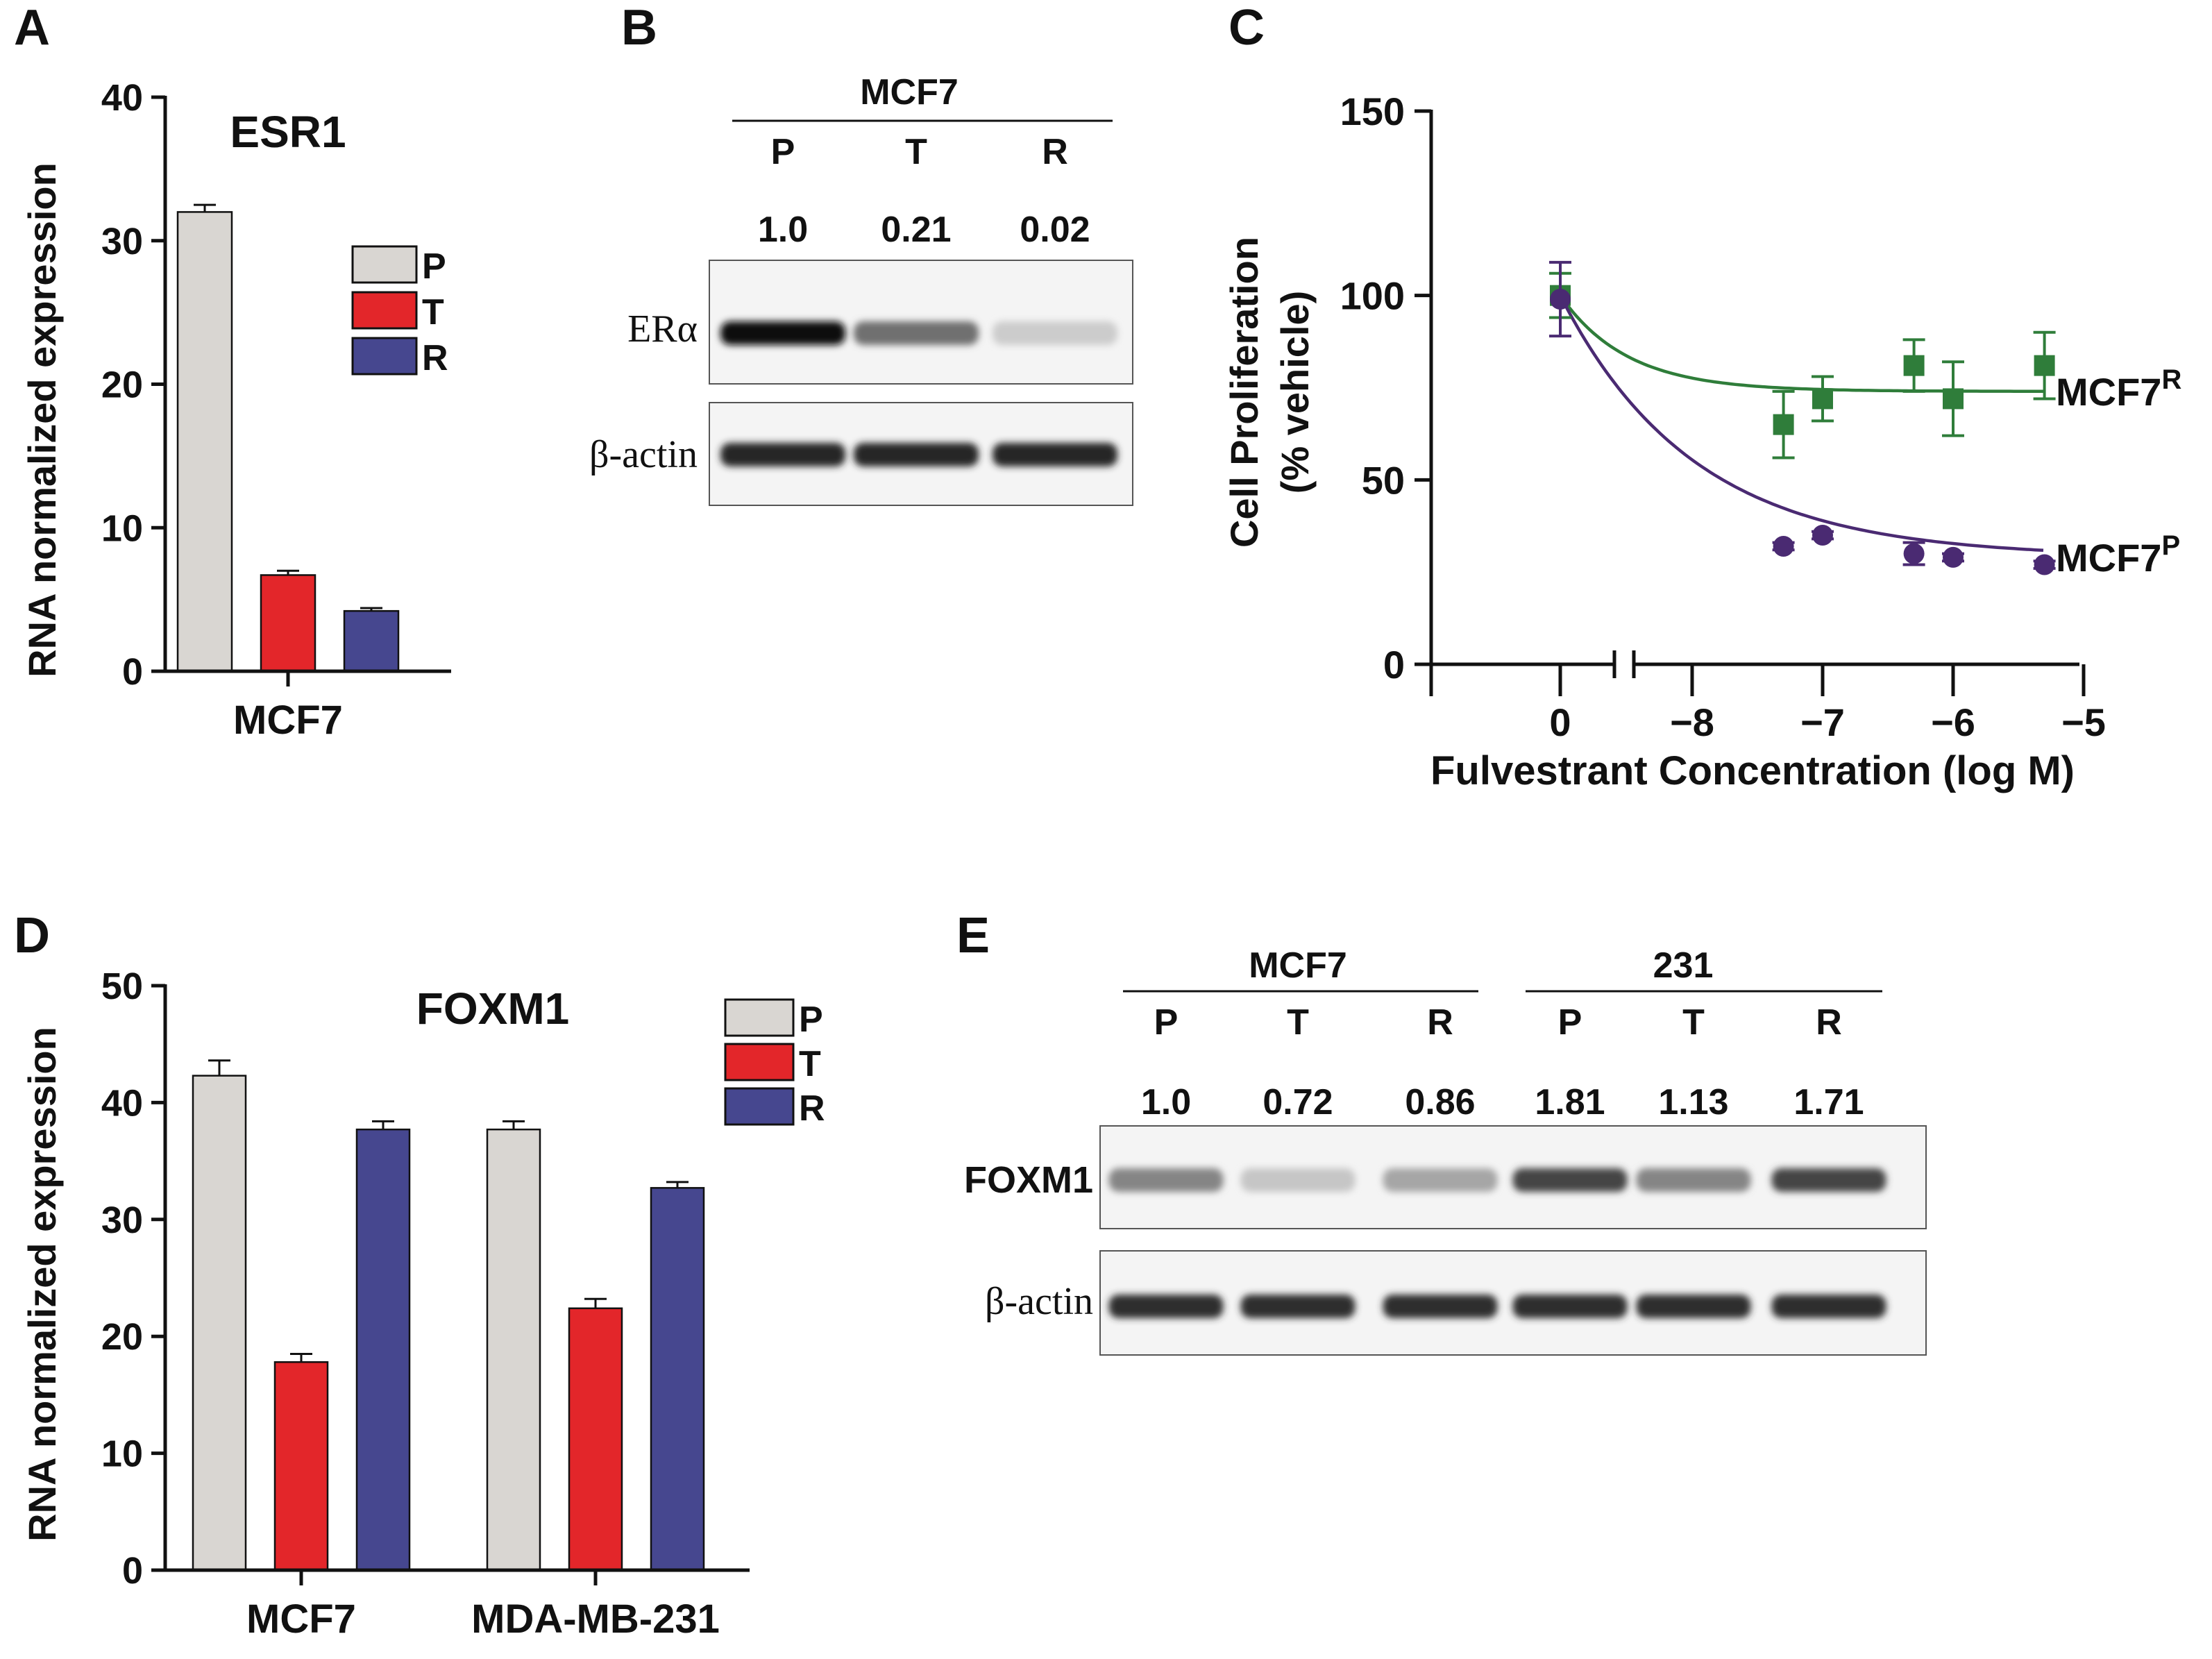 The image size is (2212, 1659). Describe the element at coordinates (2171, 379) in the screenshot. I see `c-series-label-superscript-MCF7R: R` at that location.